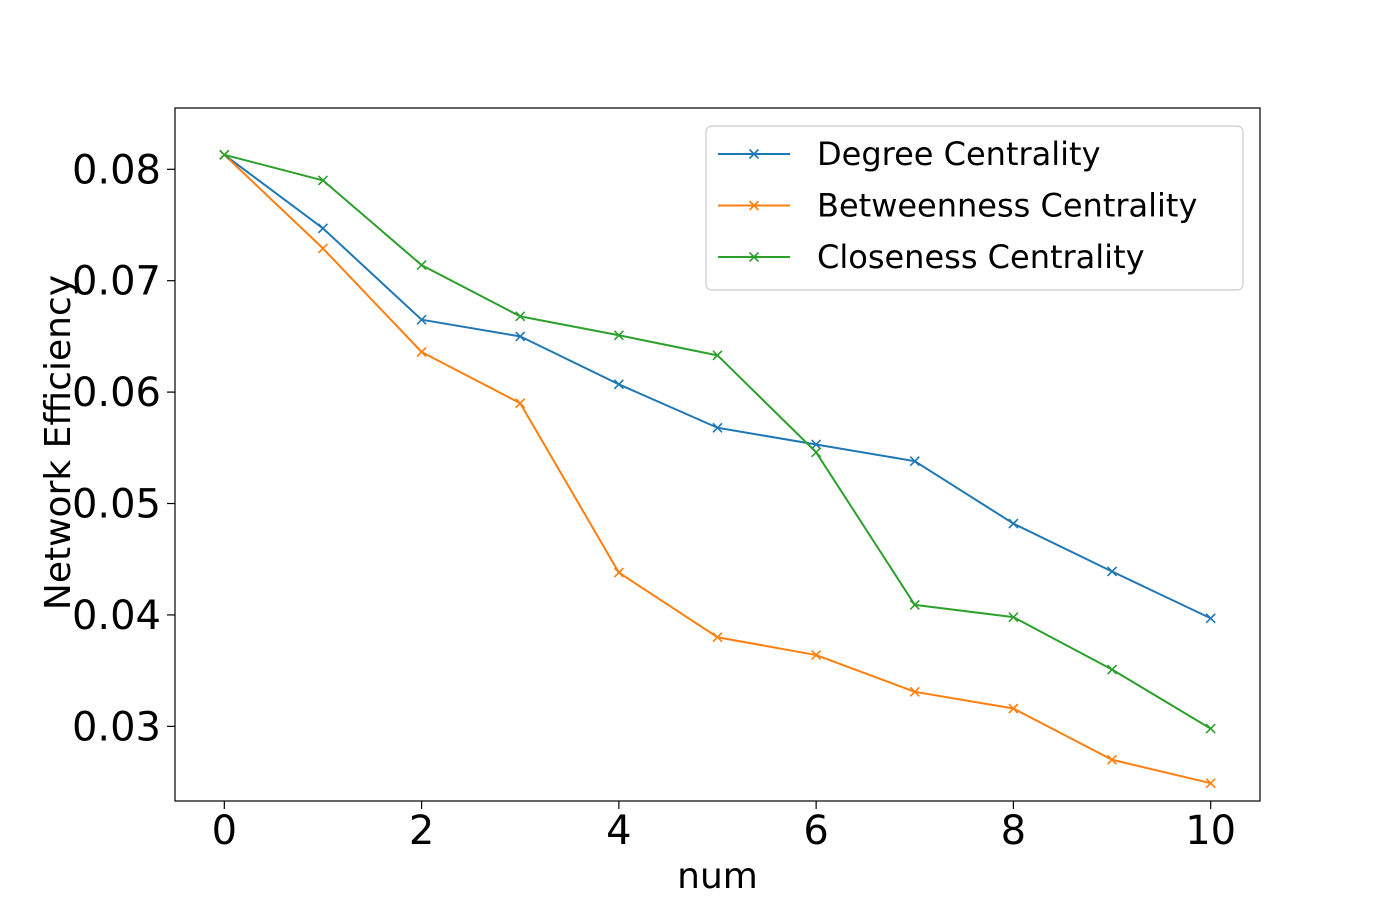 This screenshot has width=1400, height=900. Describe the element at coordinates (959, 154) in the screenshot. I see `legend-label: Degree Centrality` at that location.